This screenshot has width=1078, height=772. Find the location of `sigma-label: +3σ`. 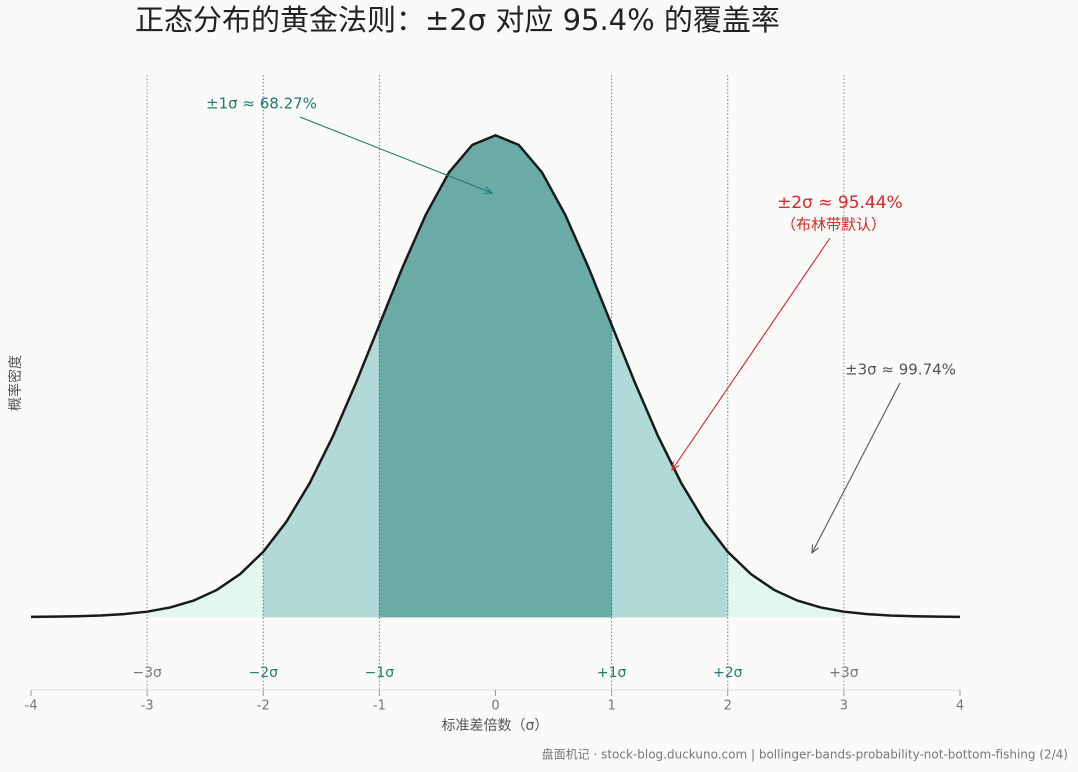

sigma-label: +3σ is located at coordinates (844, 673).